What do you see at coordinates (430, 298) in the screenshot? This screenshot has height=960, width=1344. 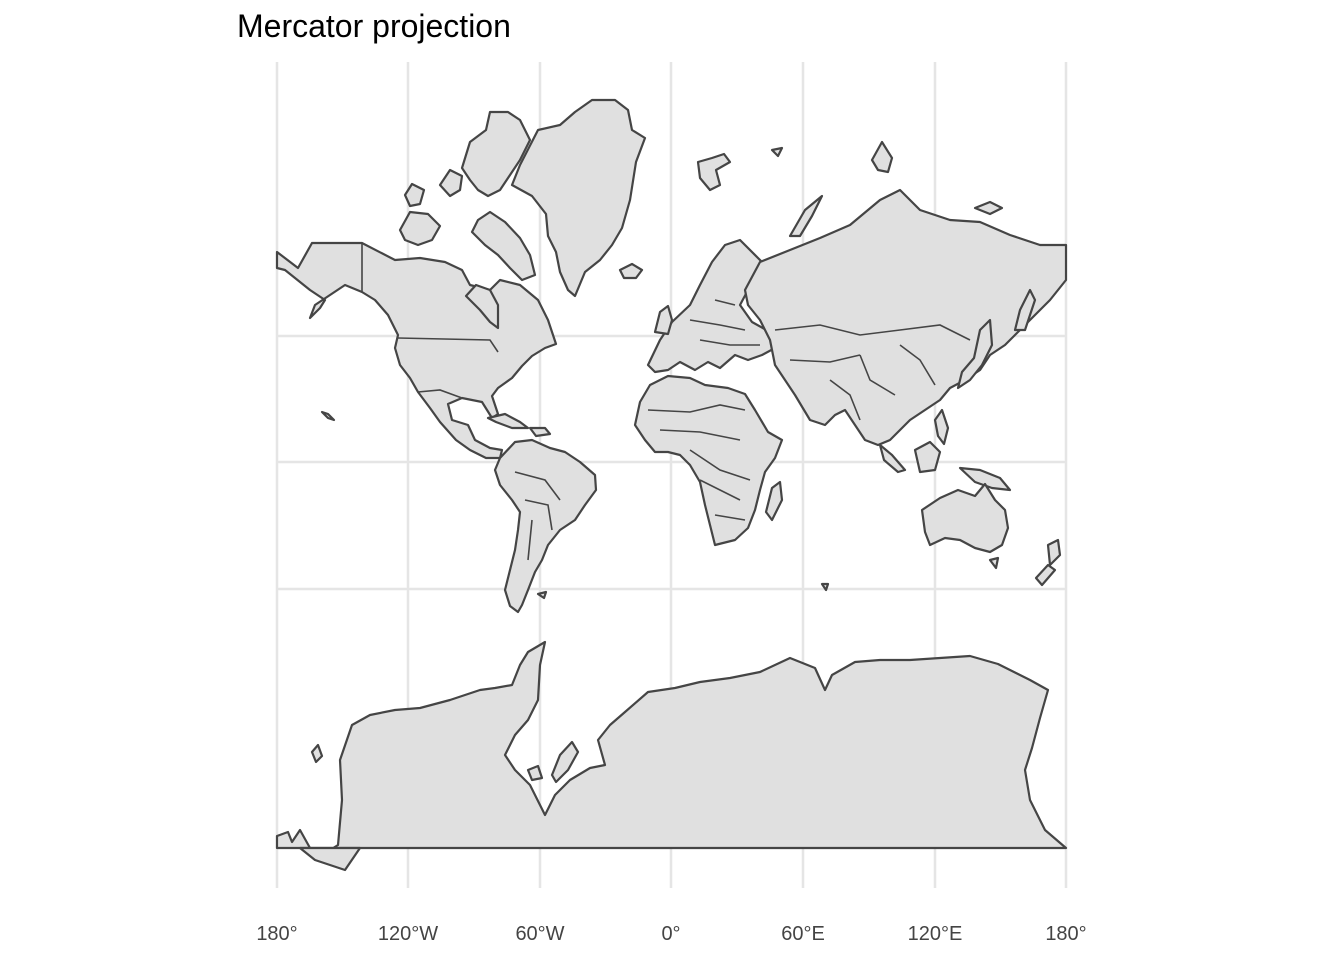 I see `us-canada-border` at bounding box center [430, 298].